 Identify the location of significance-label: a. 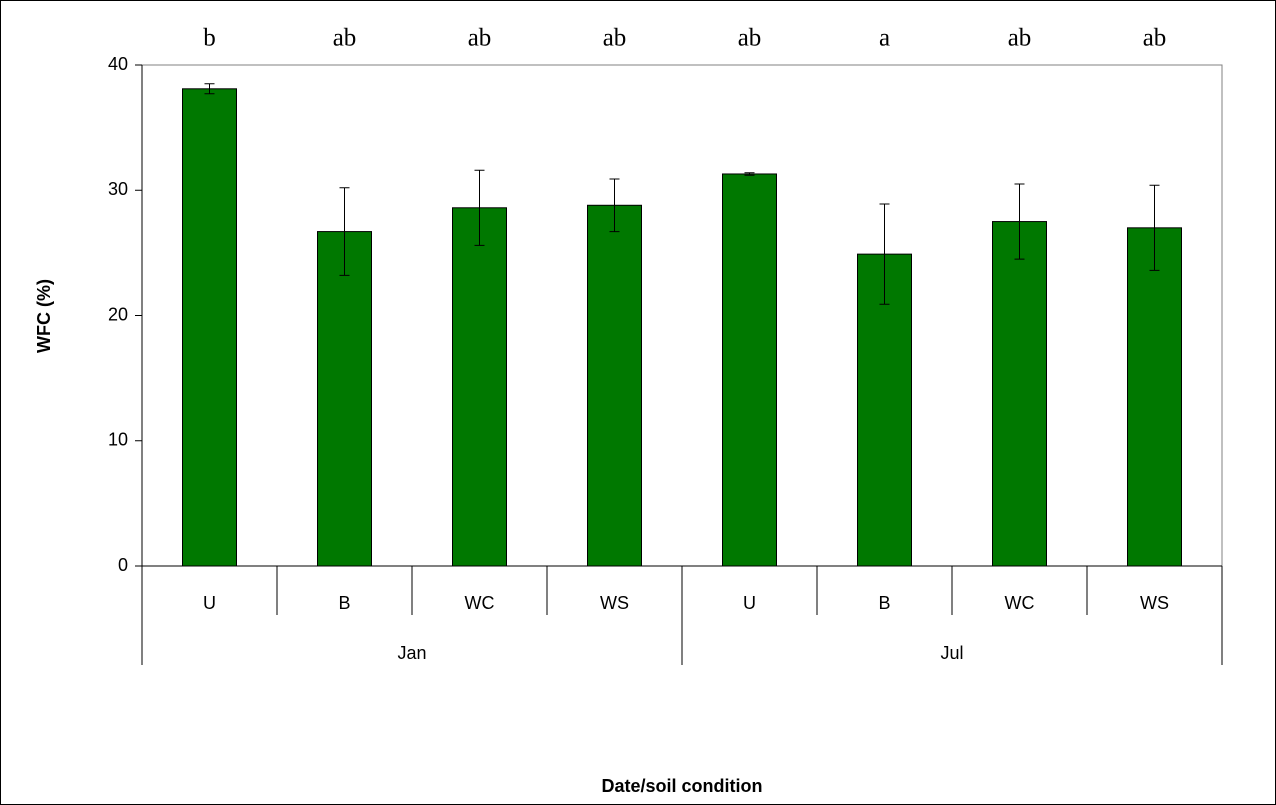
(884, 38).